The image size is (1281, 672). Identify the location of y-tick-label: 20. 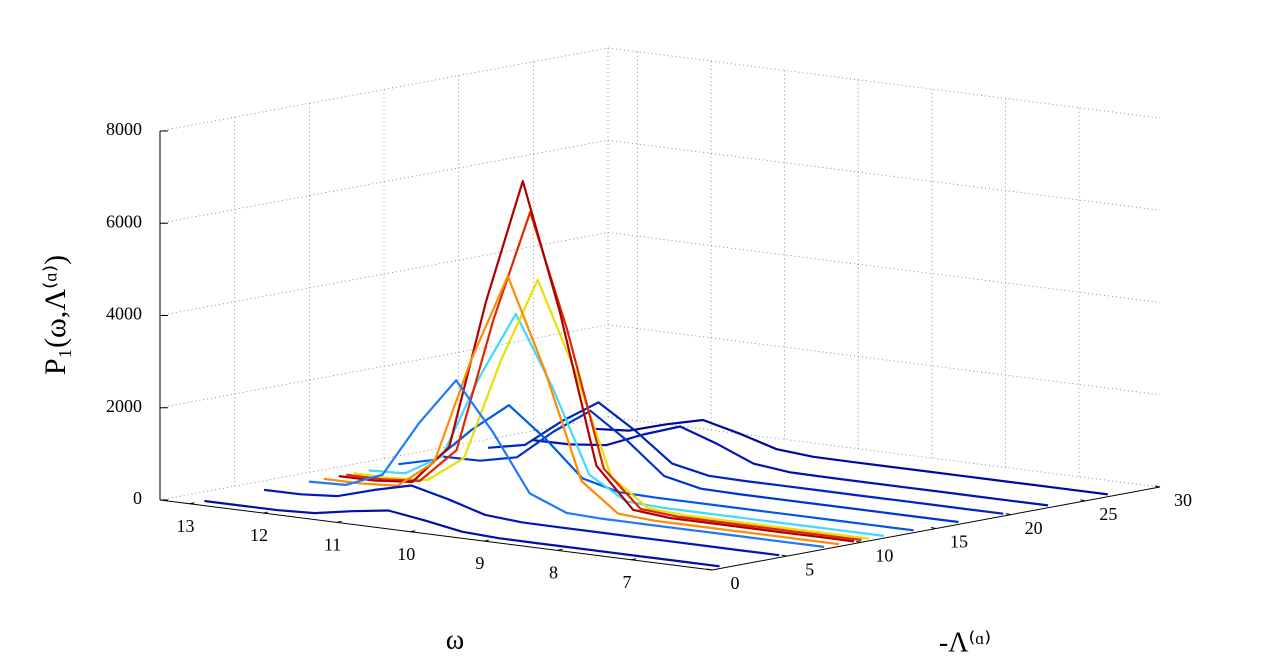
(1034, 528).